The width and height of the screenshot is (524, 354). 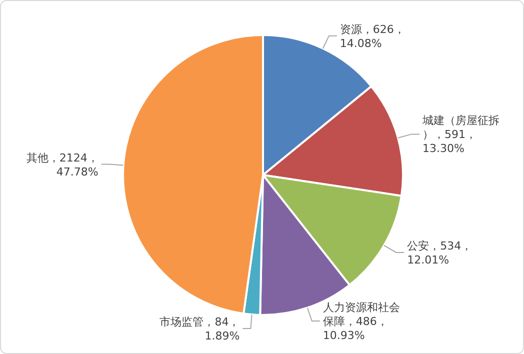 I want to click on slice-label: 其他，2124，47.78%, so click(x=62, y=164).